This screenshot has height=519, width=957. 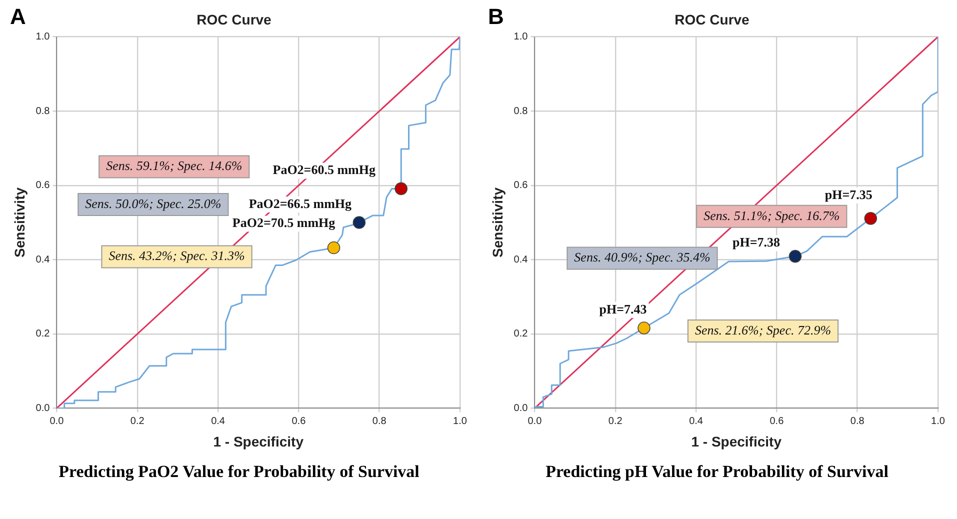 I want to click on annotation: PaO2=66.5 mmHg, so click(x=300, y=203).